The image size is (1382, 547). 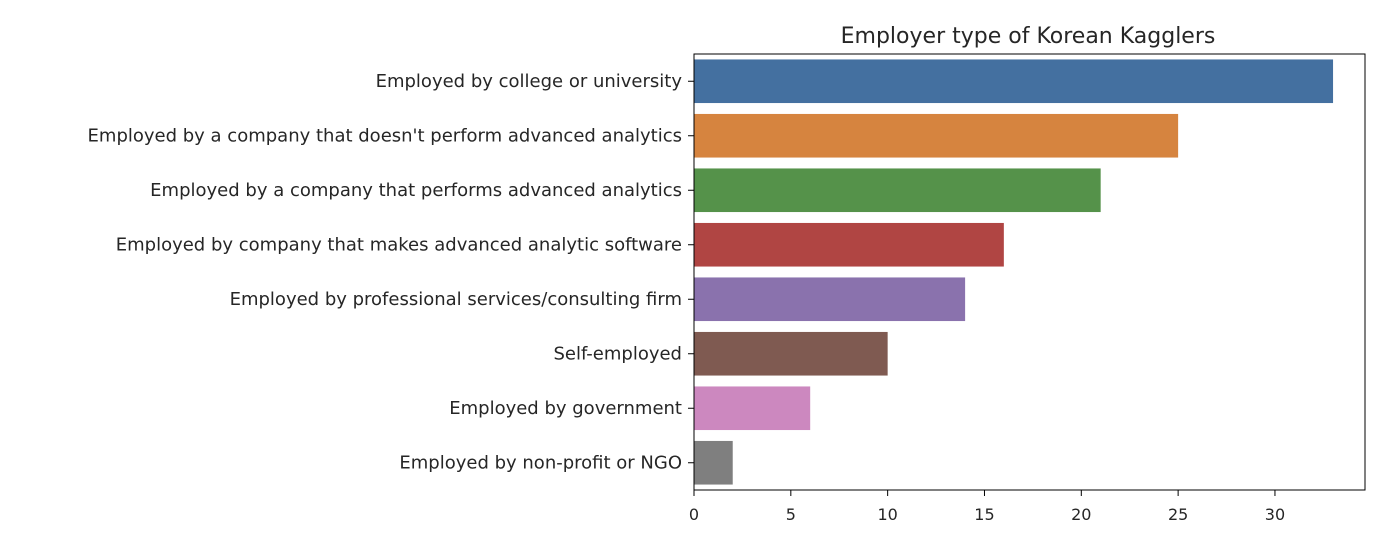 What do you see at coordinates (529, 81) in the screenshot?
I see `y-tick-label: Employed by college or university` at bounding box center [529, 81].